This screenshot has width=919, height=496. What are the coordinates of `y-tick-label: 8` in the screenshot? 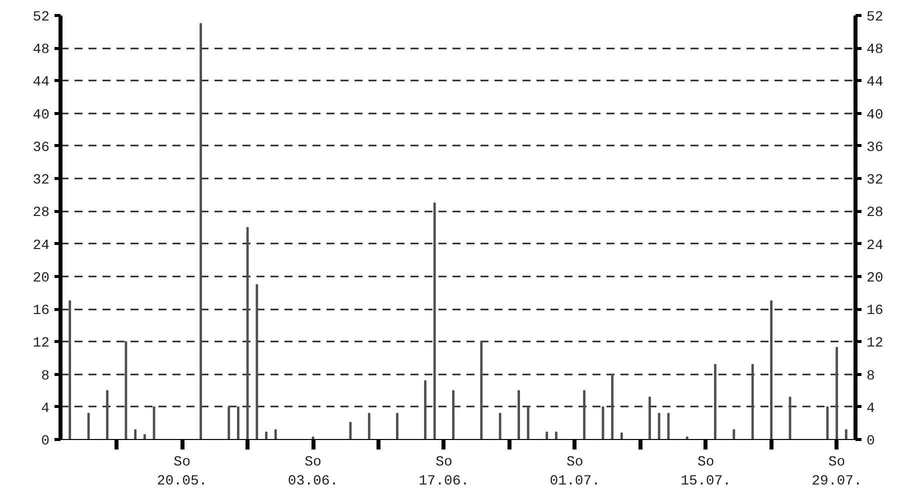 It's located at (45, 376).